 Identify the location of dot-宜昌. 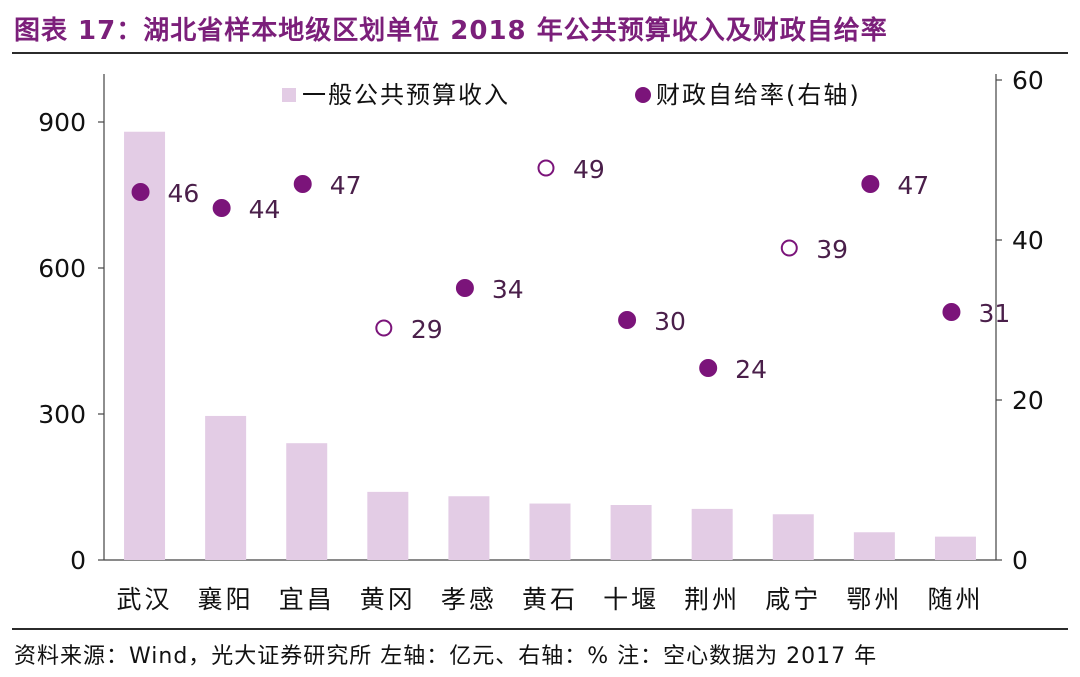
(302, 184).